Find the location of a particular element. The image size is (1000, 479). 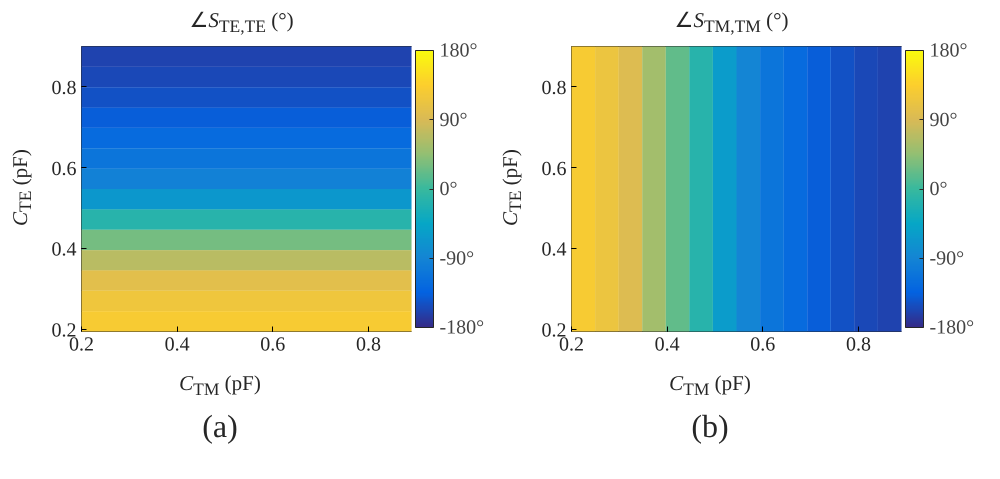

text: (b) is located at coordinates (710, 426).